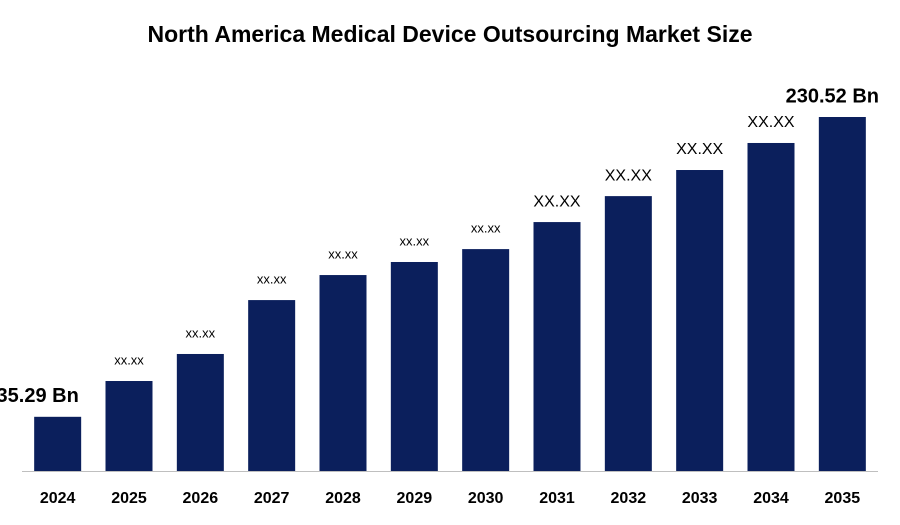  I want to click on x-tick-label: 2035, so click(843, 498).